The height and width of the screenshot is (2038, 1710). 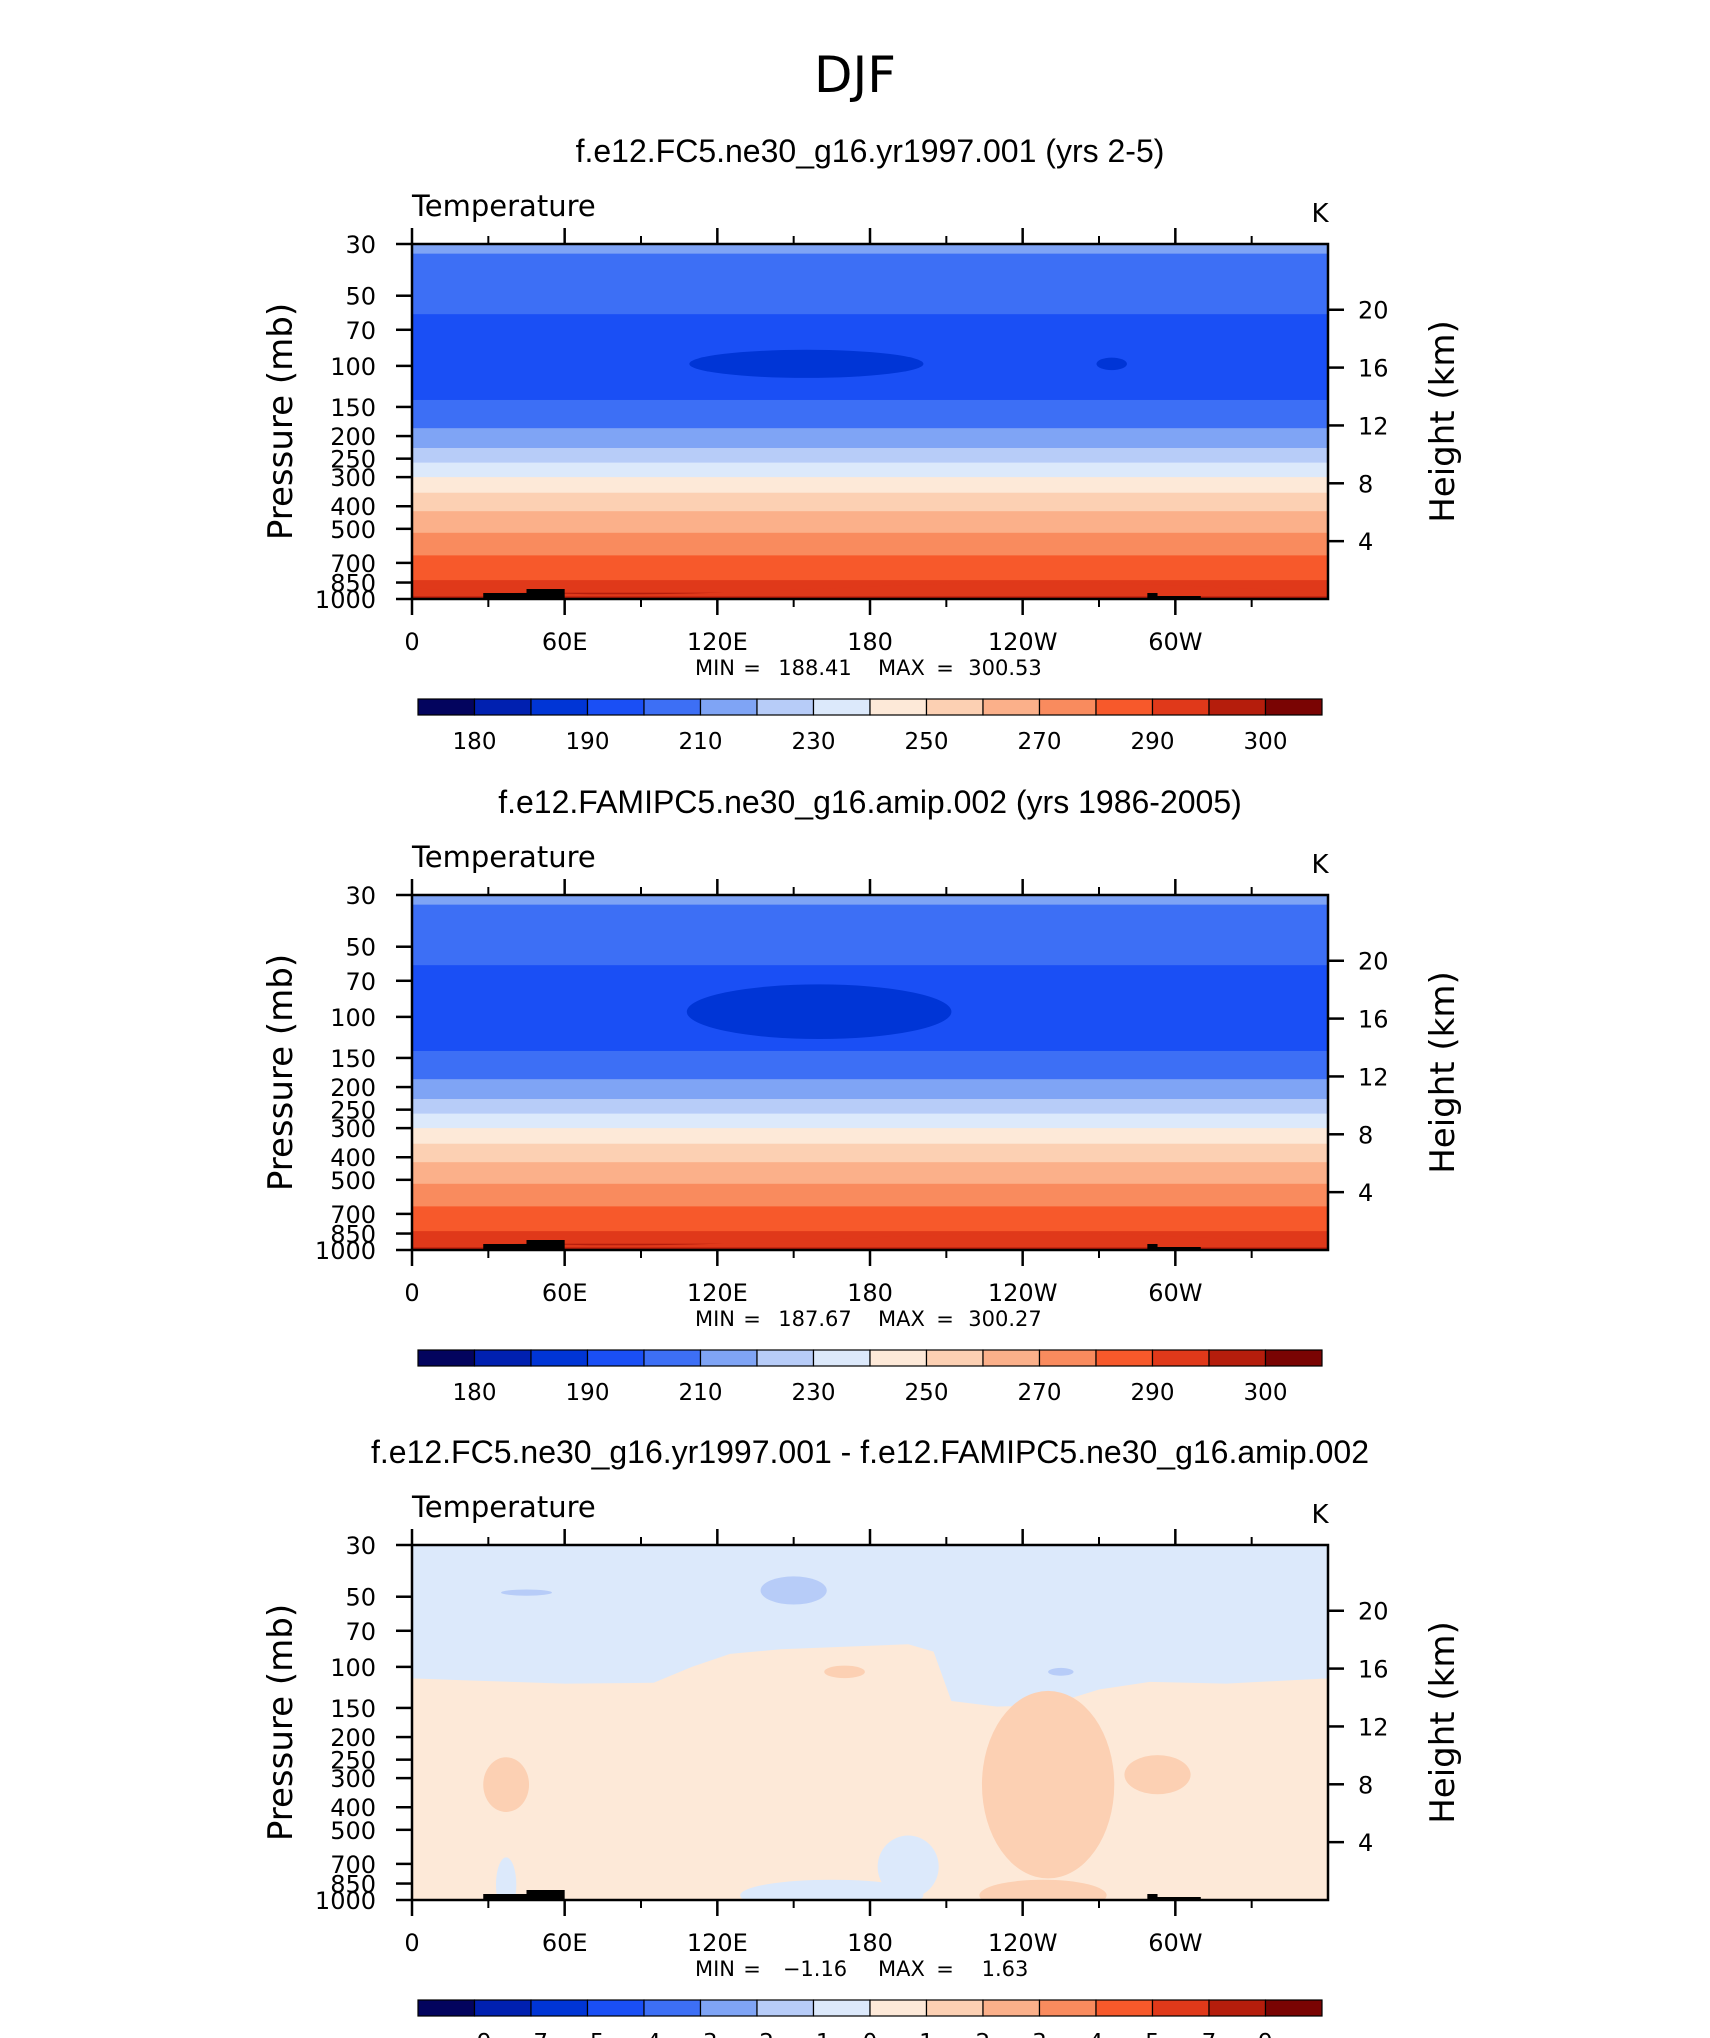 What do you see at coordinates (701, 2034) in the screenshot?
I see `colorbar-label: −3` at bounding box center [701, 2034].